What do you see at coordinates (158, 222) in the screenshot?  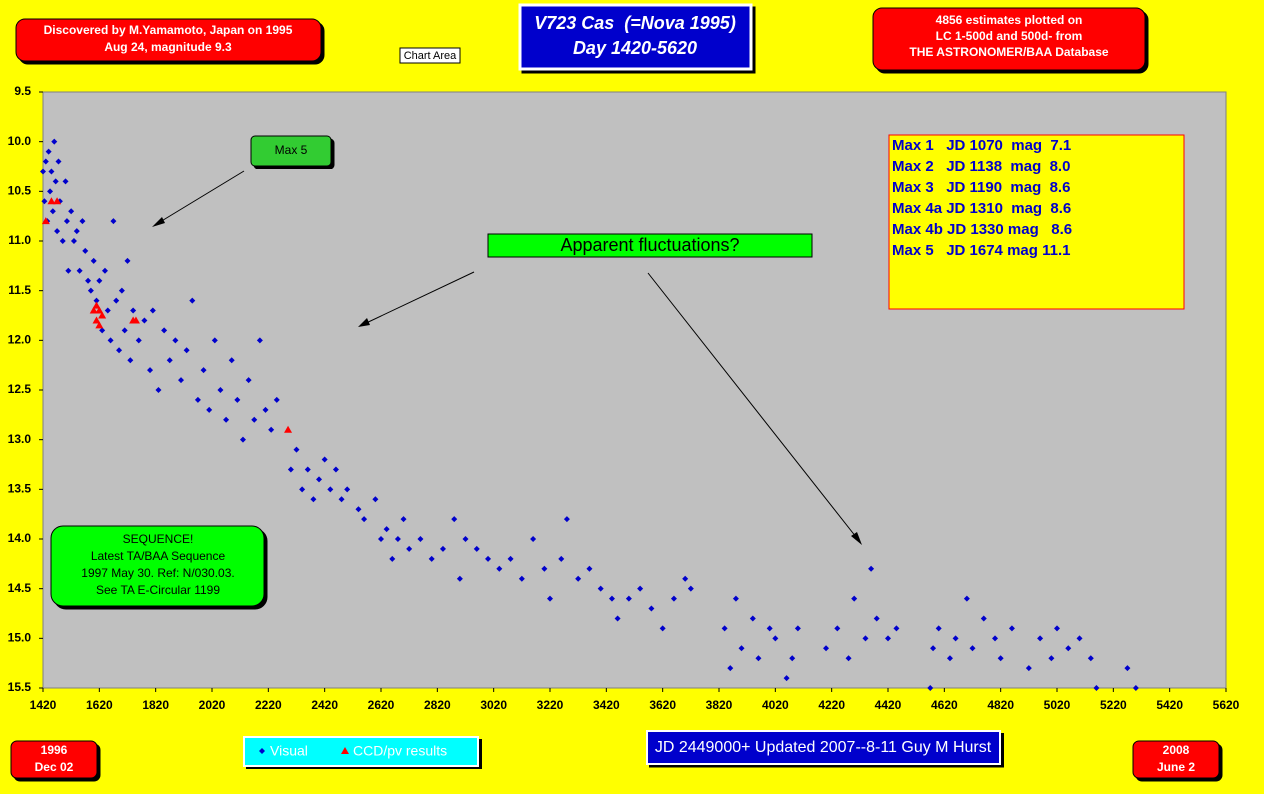 I see `arrowhead` at bounding box center [158, 222].